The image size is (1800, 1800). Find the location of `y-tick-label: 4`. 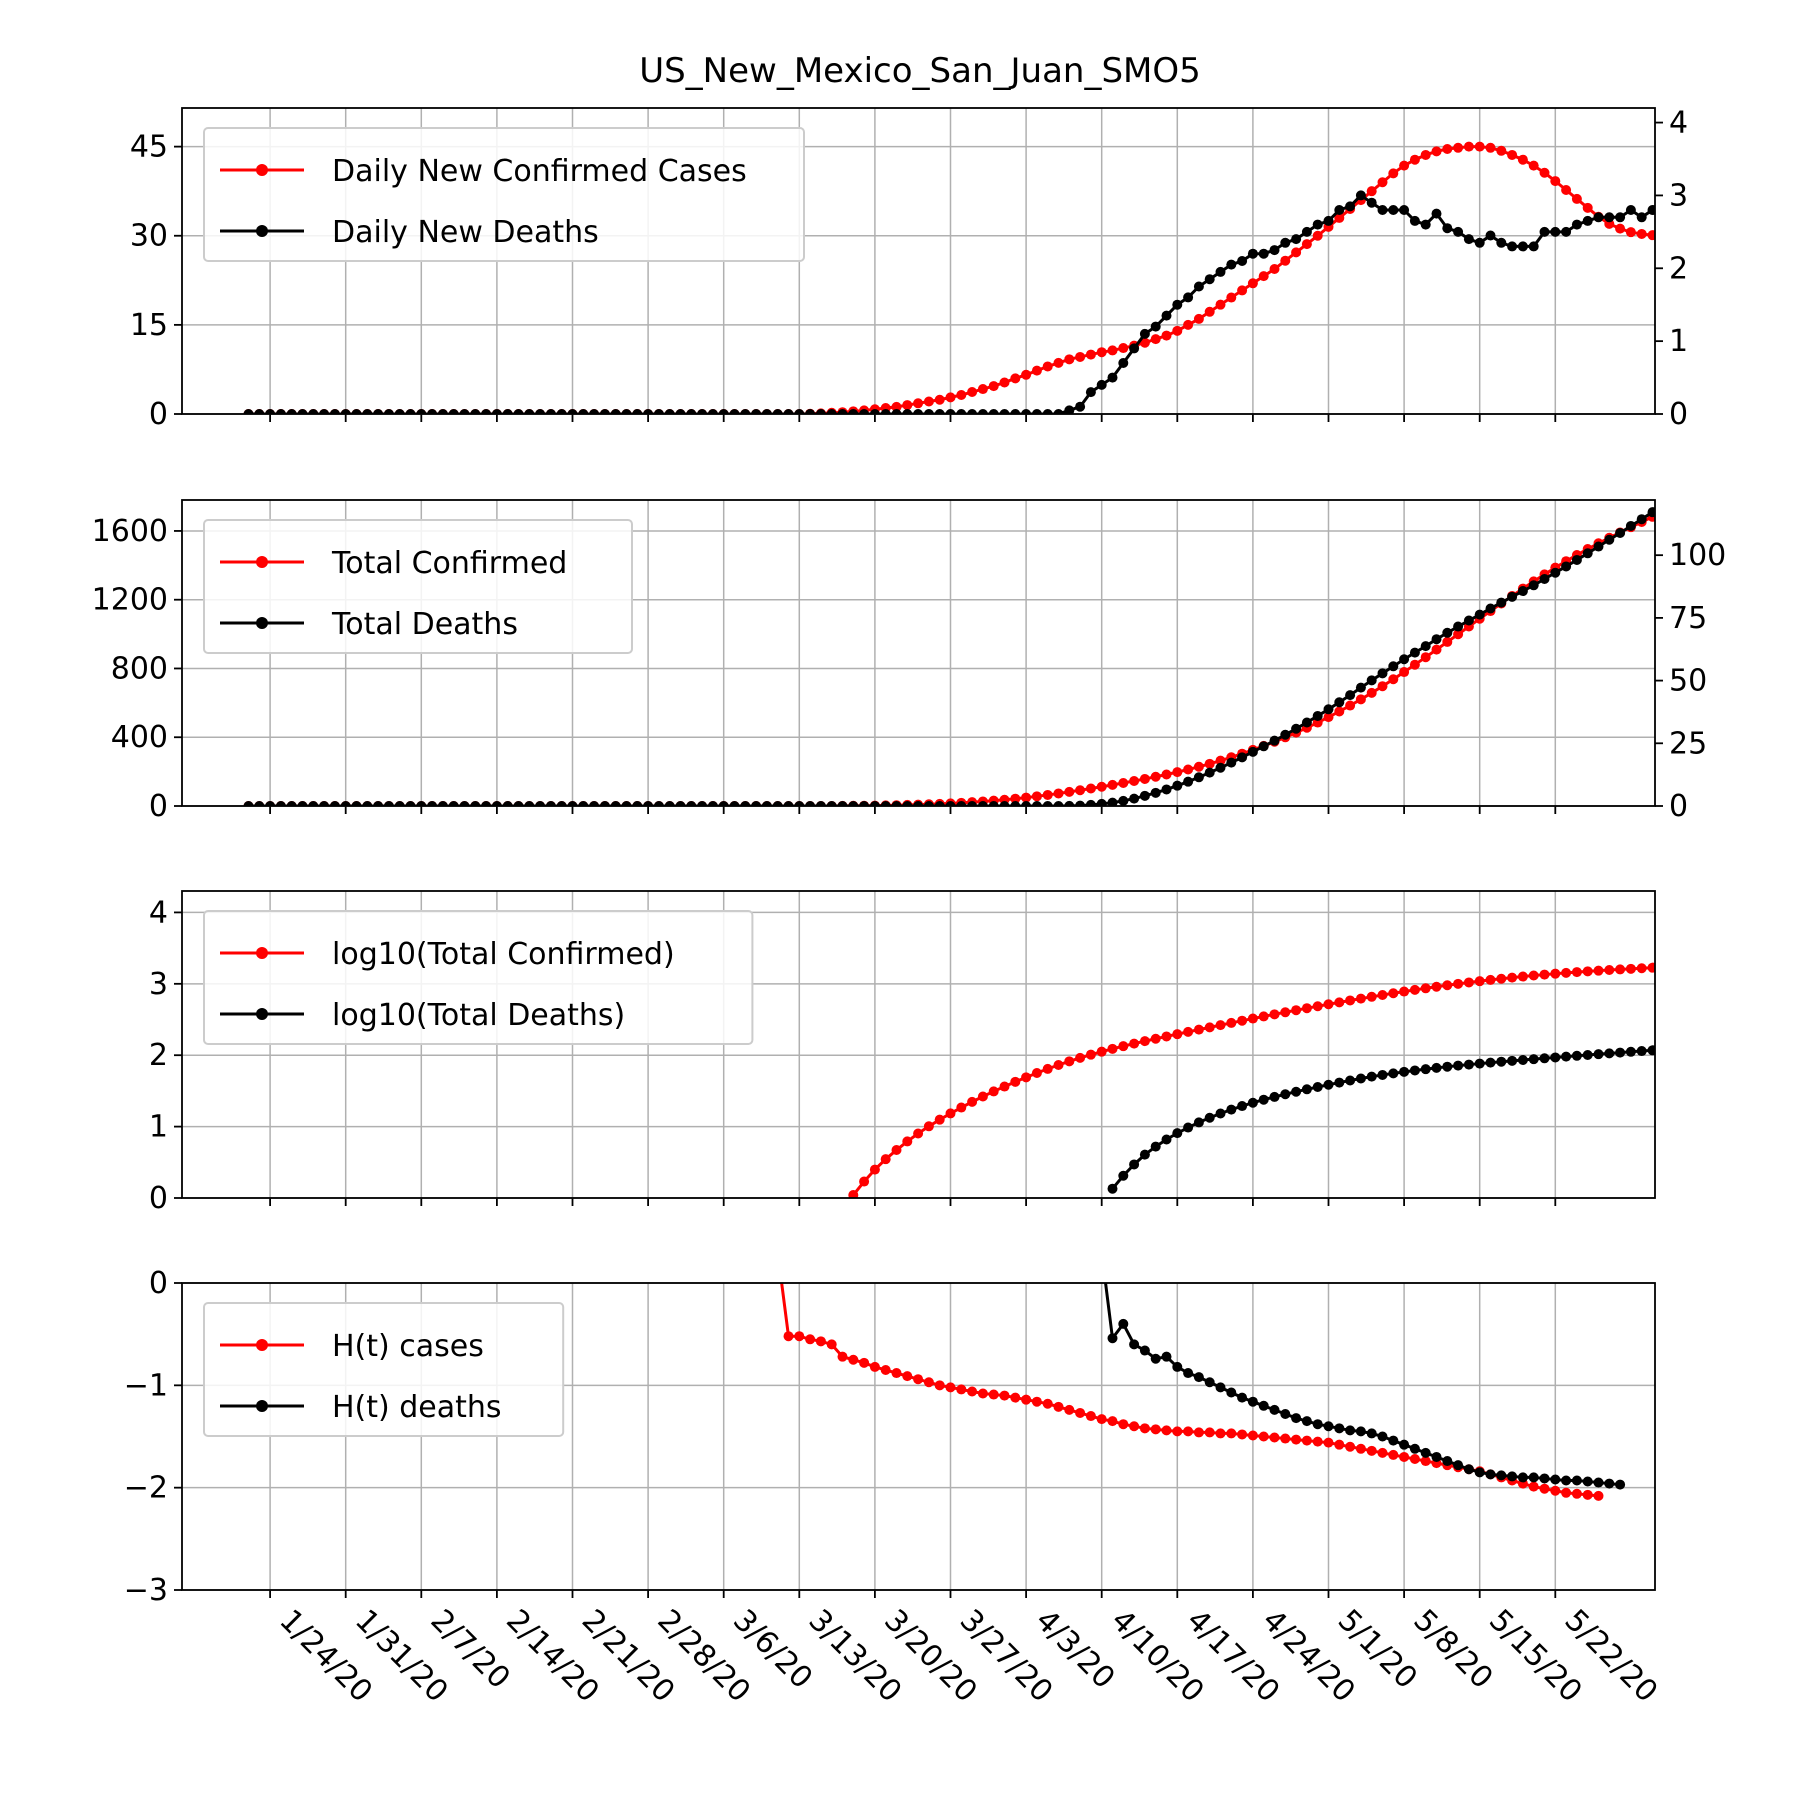

y-tick-label: 4 is located at coordinates (158, 912).